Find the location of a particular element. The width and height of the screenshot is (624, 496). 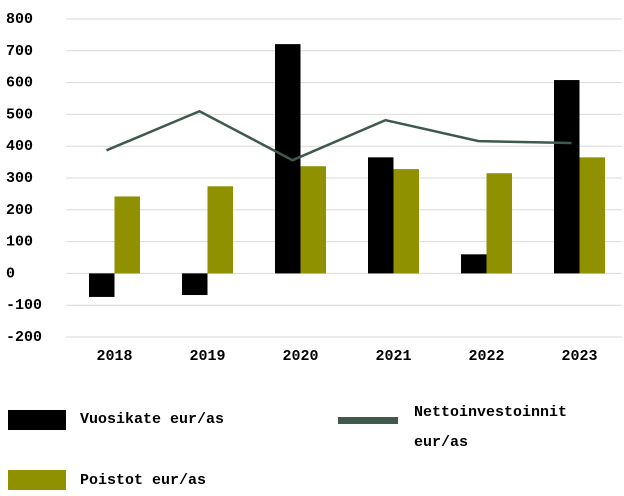

y-tick-label: 700 is located at coordinates (19, 51).